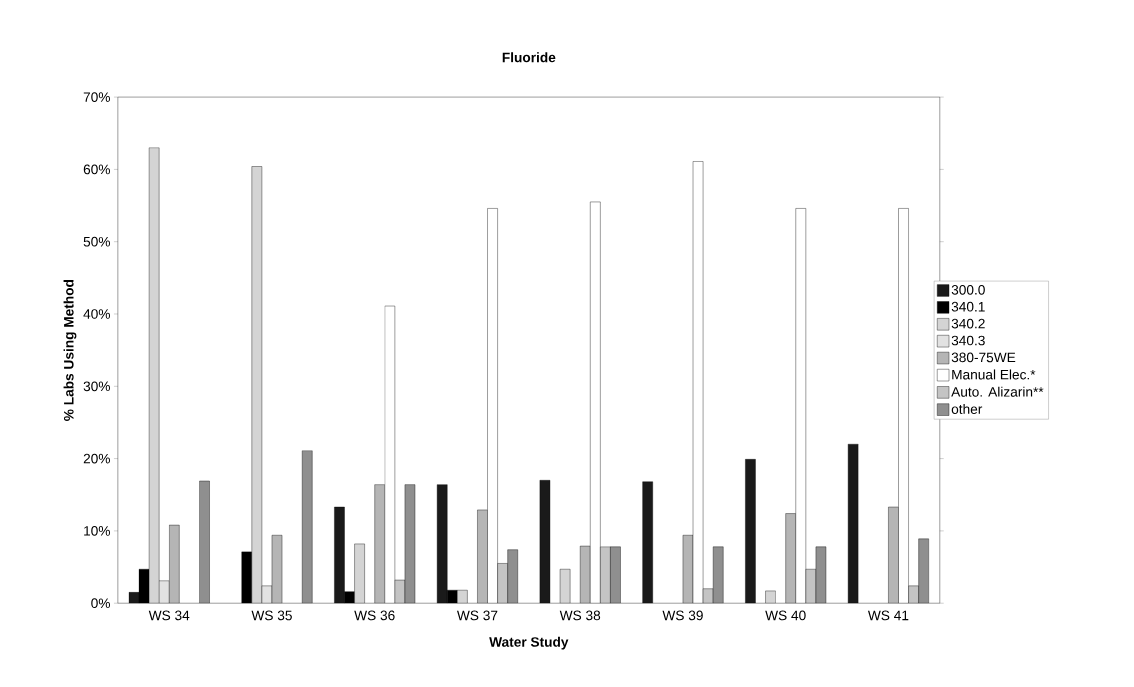 This screenshot has width=1134, height=687. I want to click on y-tick-label: 70%, so click(96, 97).